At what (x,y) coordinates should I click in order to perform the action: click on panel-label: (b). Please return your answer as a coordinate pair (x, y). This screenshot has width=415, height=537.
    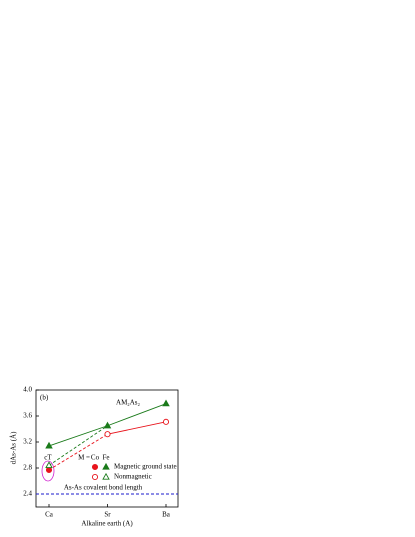
    Looking at the image, I should click on (44, 398).